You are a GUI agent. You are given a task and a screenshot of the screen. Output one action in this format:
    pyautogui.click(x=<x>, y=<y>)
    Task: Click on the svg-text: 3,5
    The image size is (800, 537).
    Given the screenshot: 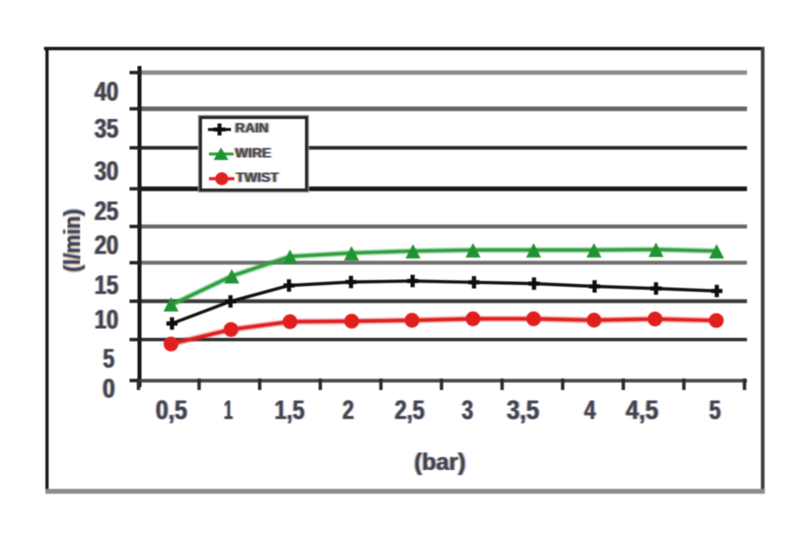 What is the action you would take?
    pyautogui.click(x=523, y=409)
    